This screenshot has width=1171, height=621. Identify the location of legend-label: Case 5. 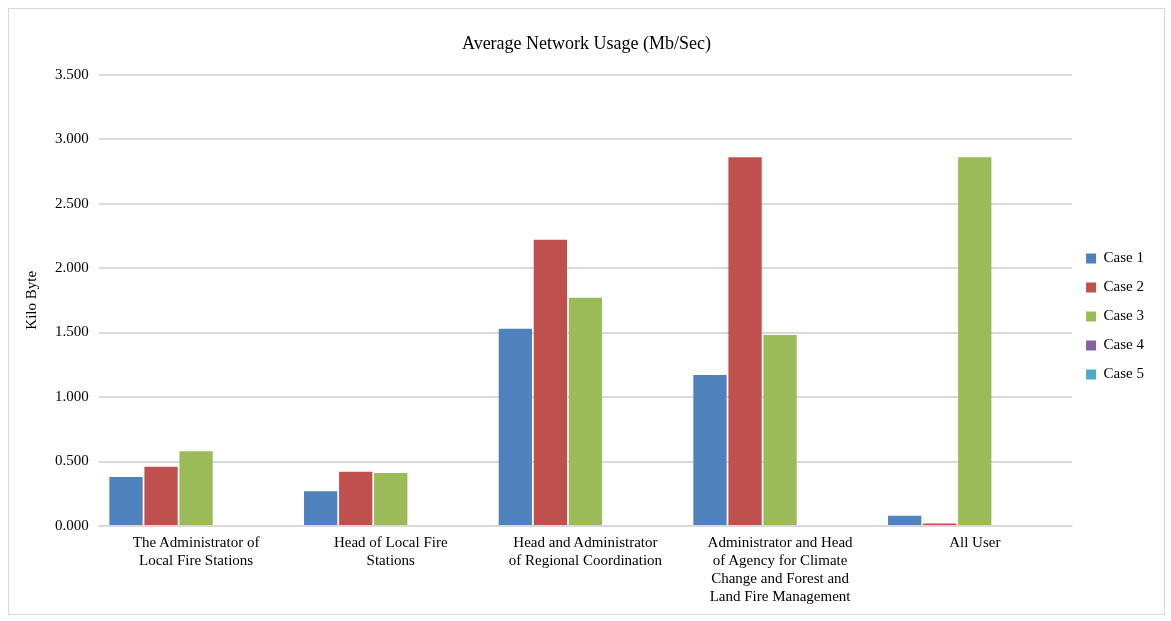
(1124, 373).